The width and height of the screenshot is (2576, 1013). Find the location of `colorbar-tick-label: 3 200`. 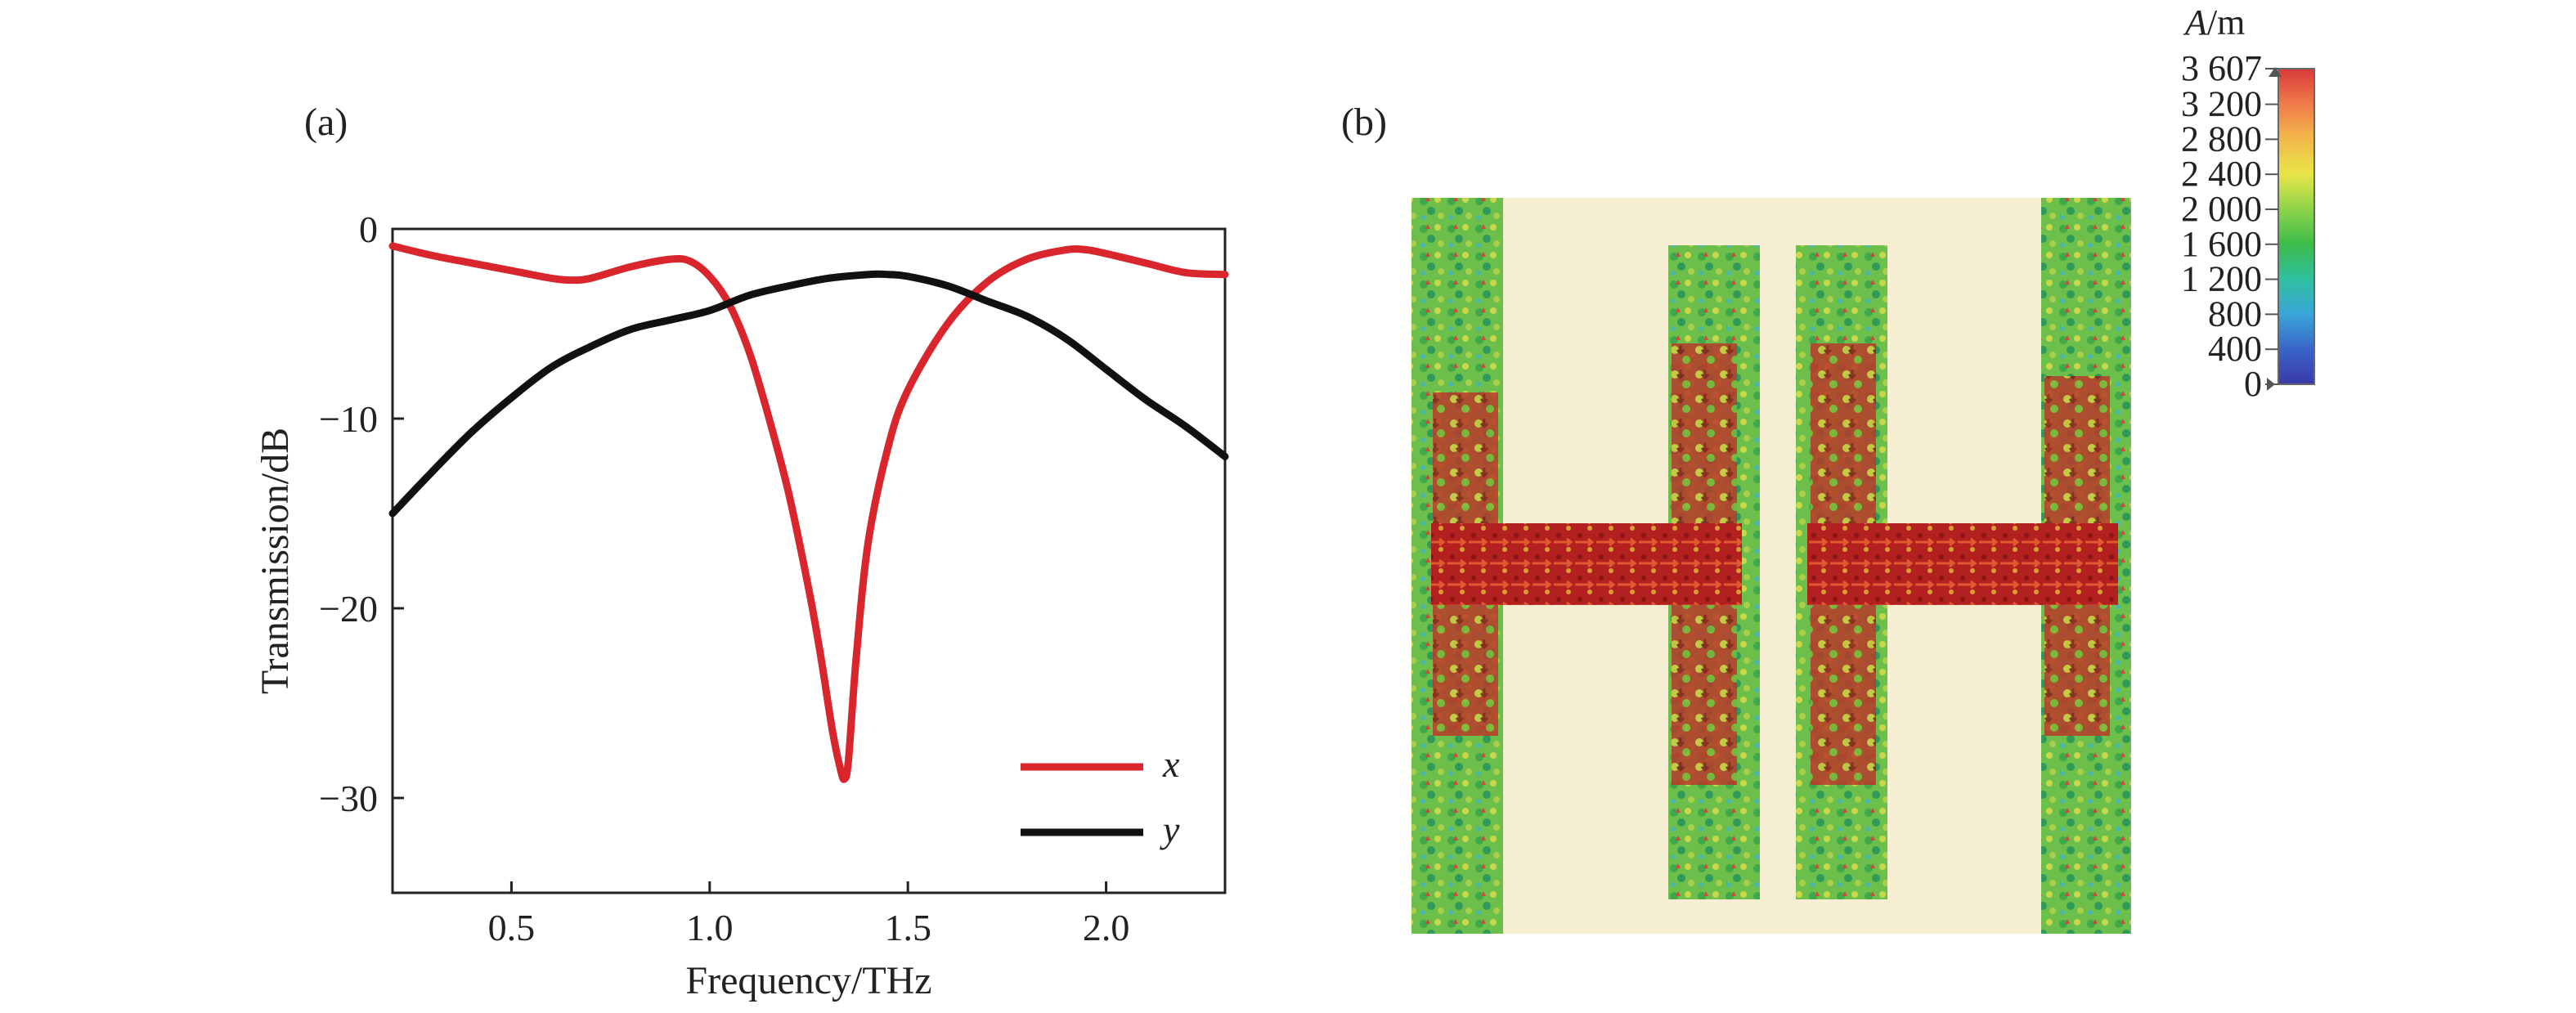

colorbar-tick-label: 3 200 is located at coordinates (2221, 104).